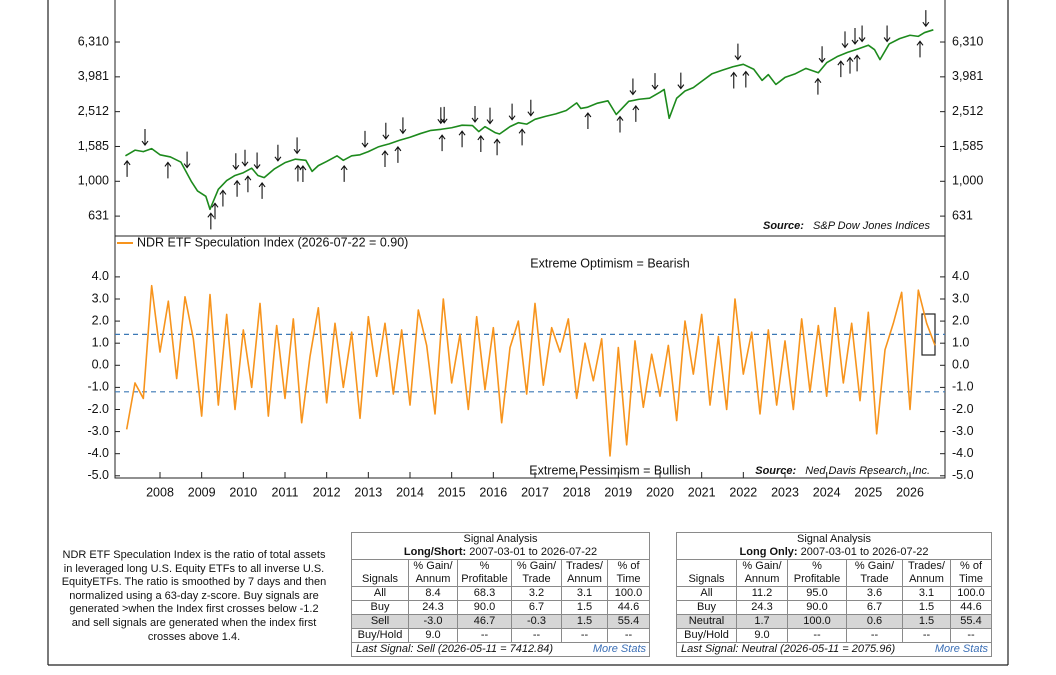 The height and width of the screenshot is (675, 1056). Describe the element at coordinates (100, 365) in the screenshot. I see `y-tick-label: 0.0` at that location.